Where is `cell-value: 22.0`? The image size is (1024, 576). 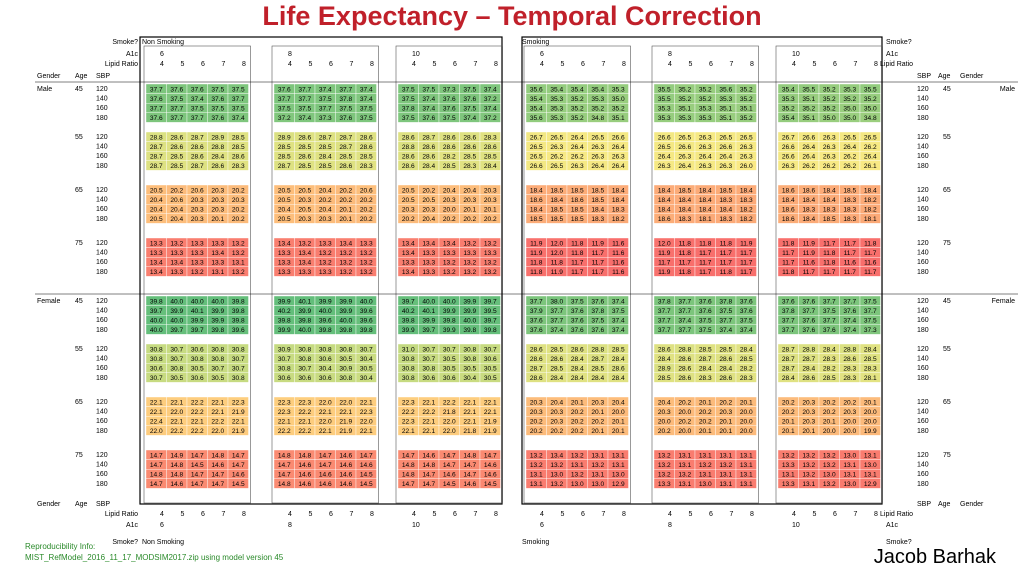
cell-value: 22.0 is located at coordinates (345, 402).